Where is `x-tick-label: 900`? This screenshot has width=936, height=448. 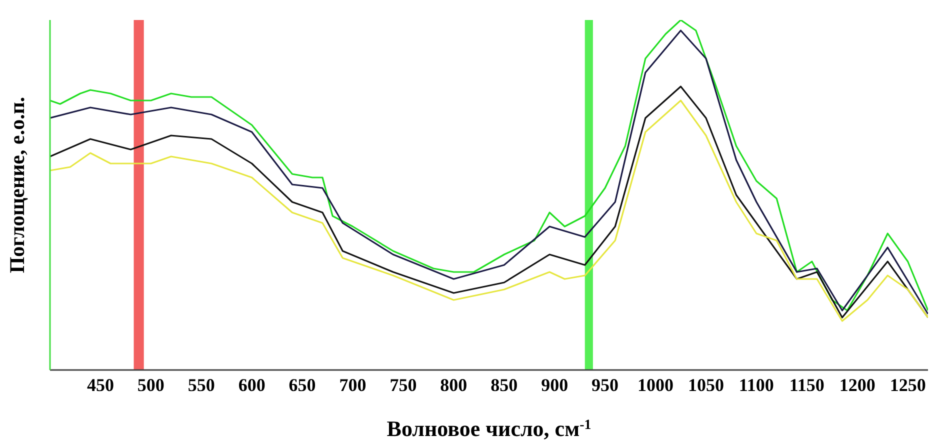
x-tick-label: 900 is located at coordinates (554, 384).